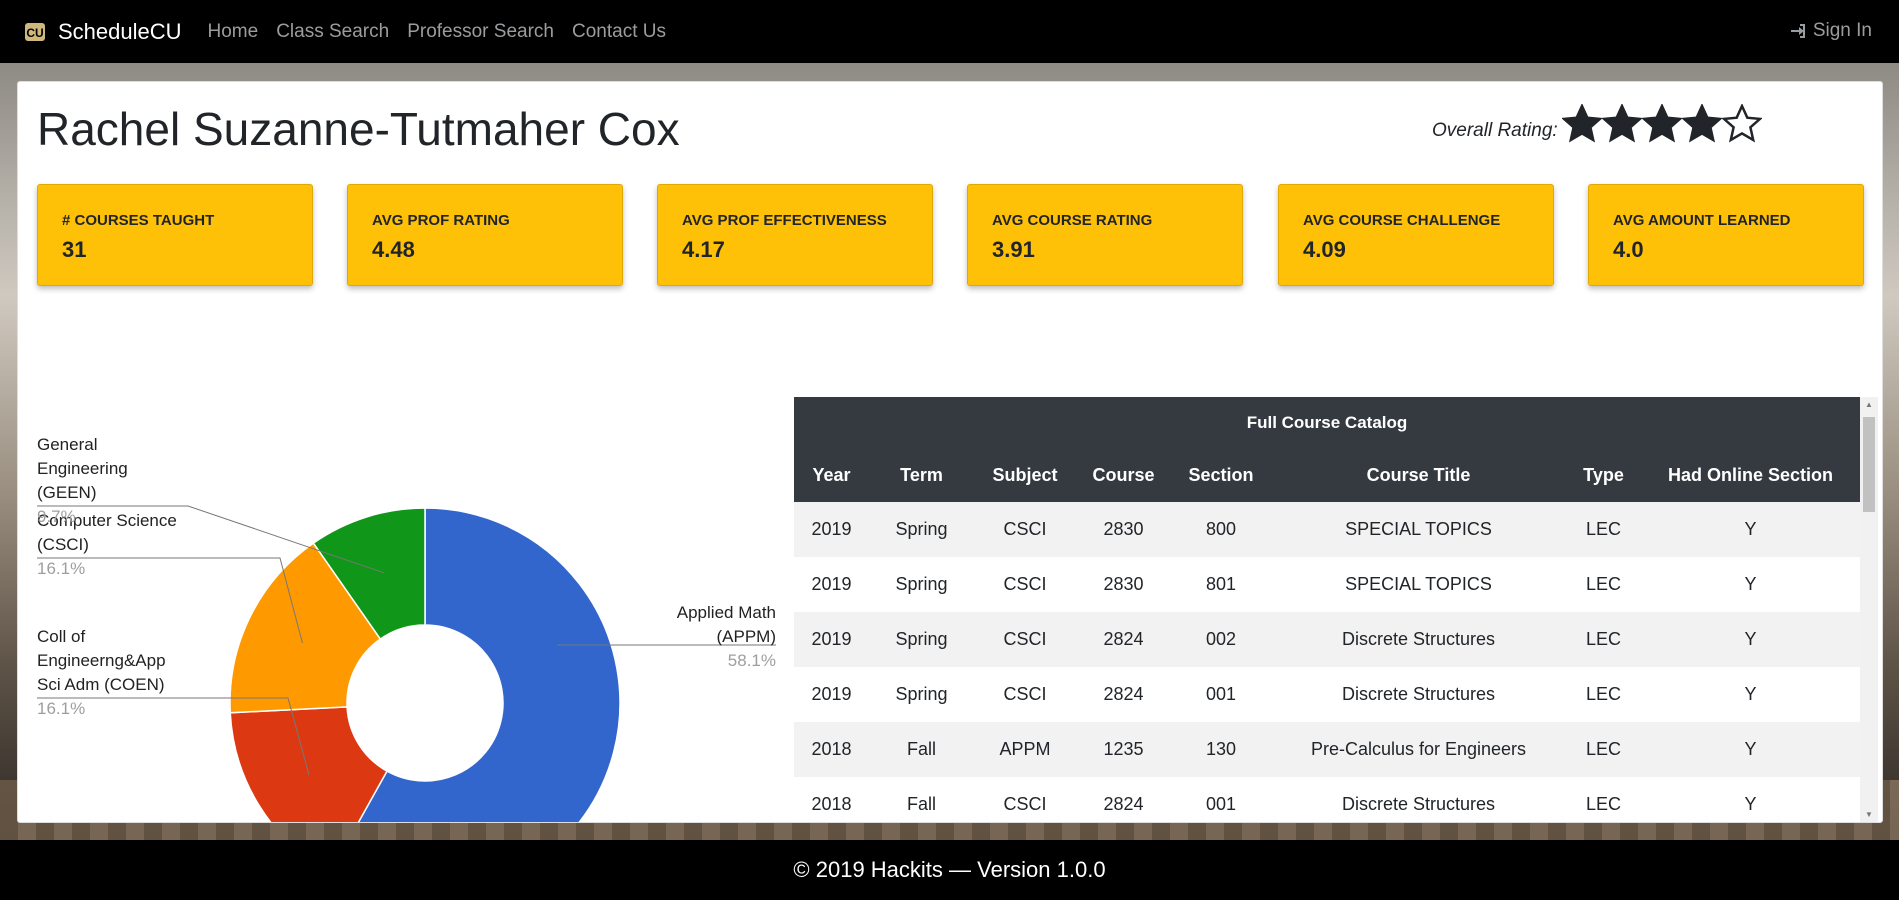 The width and height of the screenshot is (1899, 900). I want to click on nav-class-search: Class Search, so click(332, 32).